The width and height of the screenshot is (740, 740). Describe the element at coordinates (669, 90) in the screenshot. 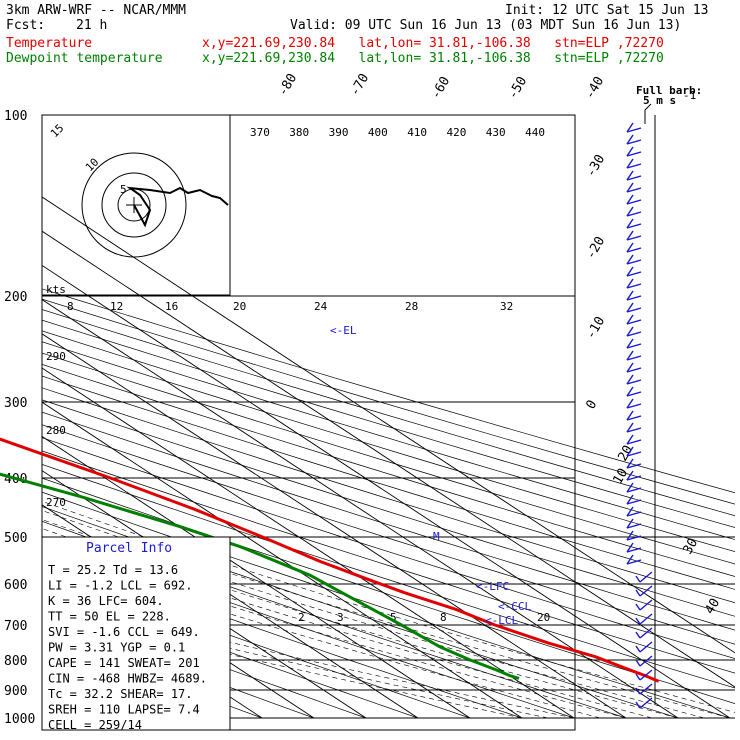

I see `full-barb-title: Full barb:` at that location.